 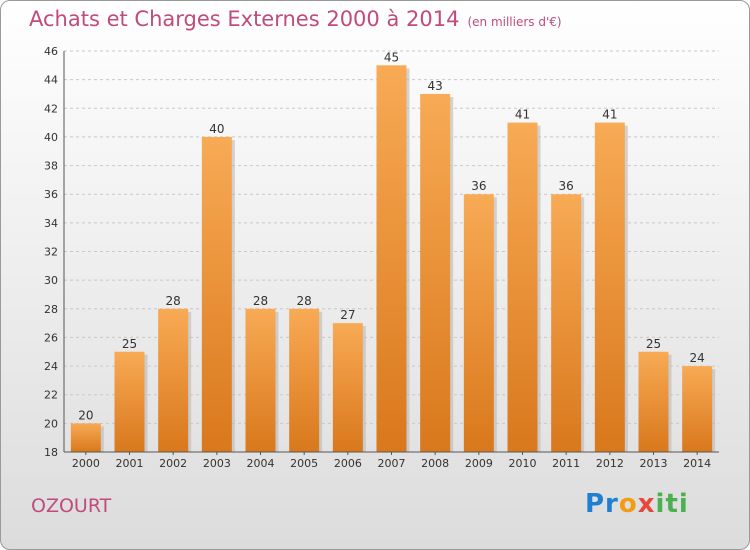 What do you see at coordinates (51, 137) in the screenshot?
I see `y-tick-label: 40` at bounding box center [51, 137].